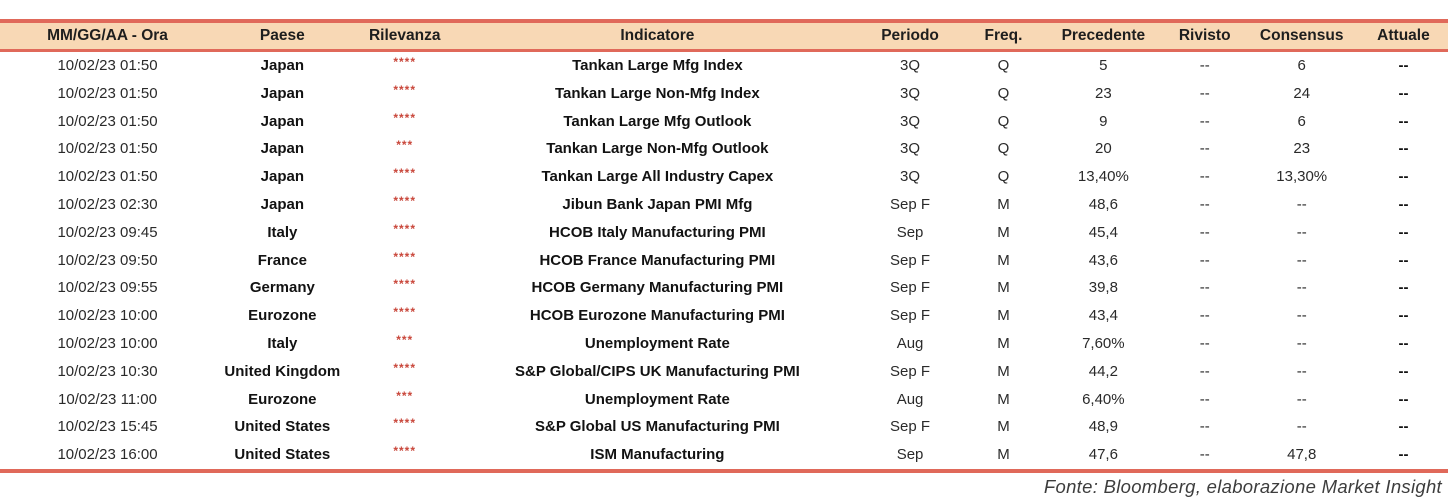 The width and height of the screenshot is (1448, 498). I want to click on cell-consensus: 47,8, so click(1302, 455).